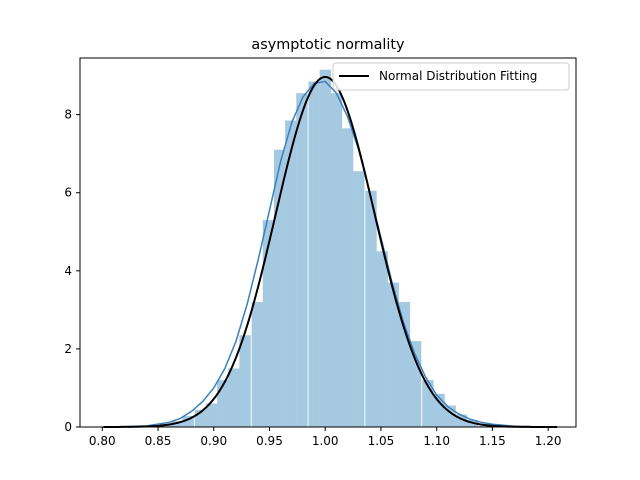 The height and width of the screenshot is (480, 640). What do you see at coordinates (381, 441) in the screenshot?
I see `x-tick-label: 1.05` at bounding box center [381, 441].